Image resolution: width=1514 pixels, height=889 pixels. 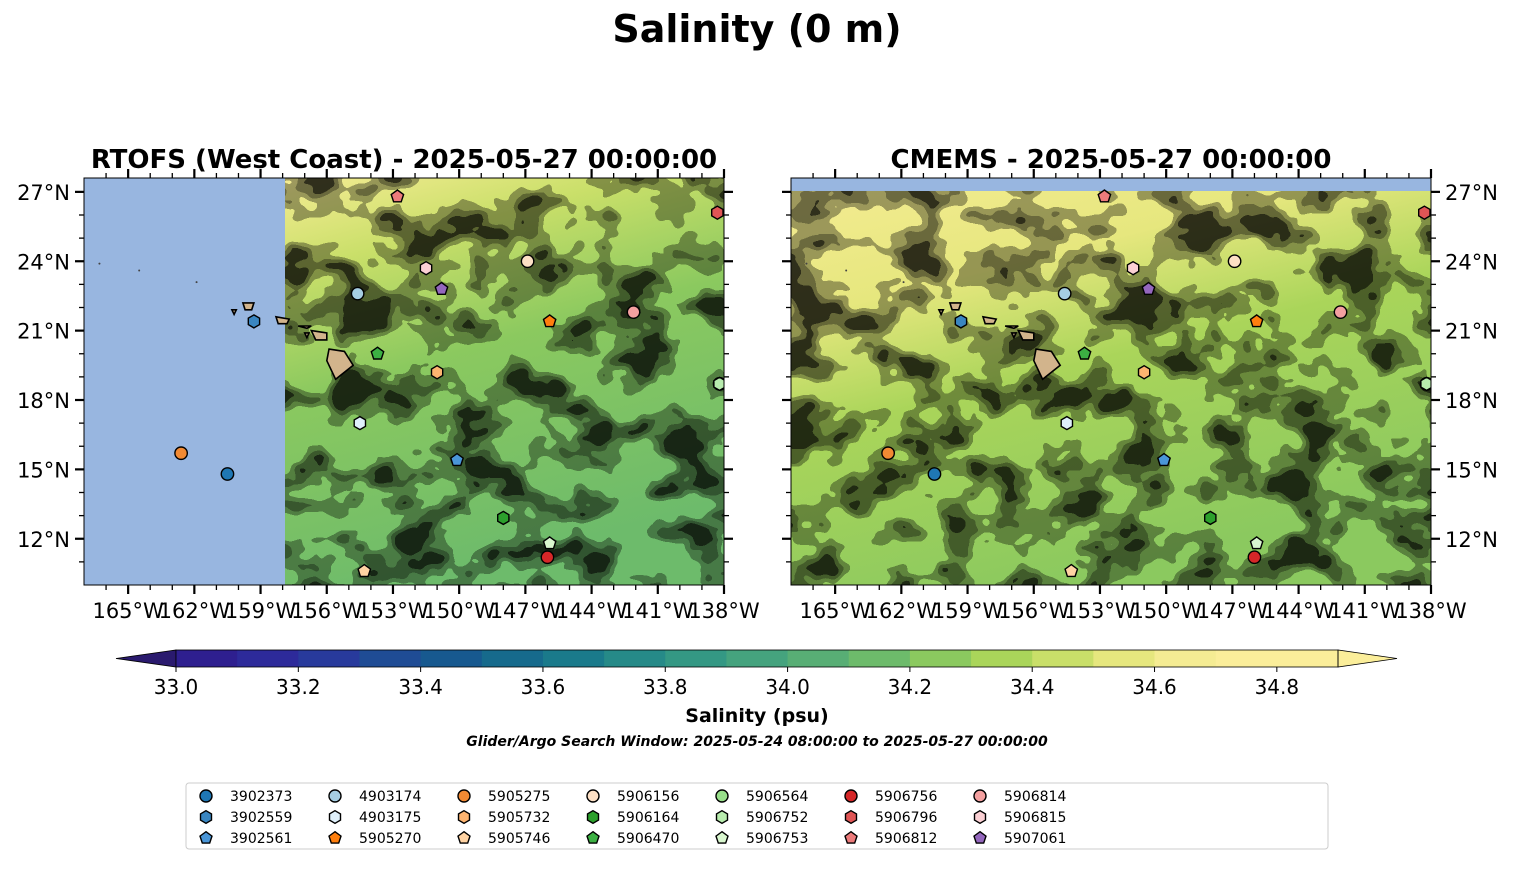 What do you see at coordinates (43, 401) in the screenshot?
I see `lat-tick-label: 18°N` at bounding box center [43, 401].